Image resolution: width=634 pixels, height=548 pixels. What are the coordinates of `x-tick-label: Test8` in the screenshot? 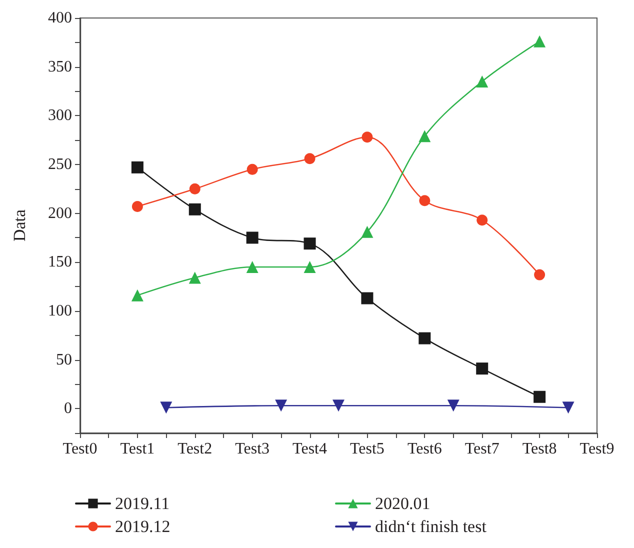 It's located at (539, 449).